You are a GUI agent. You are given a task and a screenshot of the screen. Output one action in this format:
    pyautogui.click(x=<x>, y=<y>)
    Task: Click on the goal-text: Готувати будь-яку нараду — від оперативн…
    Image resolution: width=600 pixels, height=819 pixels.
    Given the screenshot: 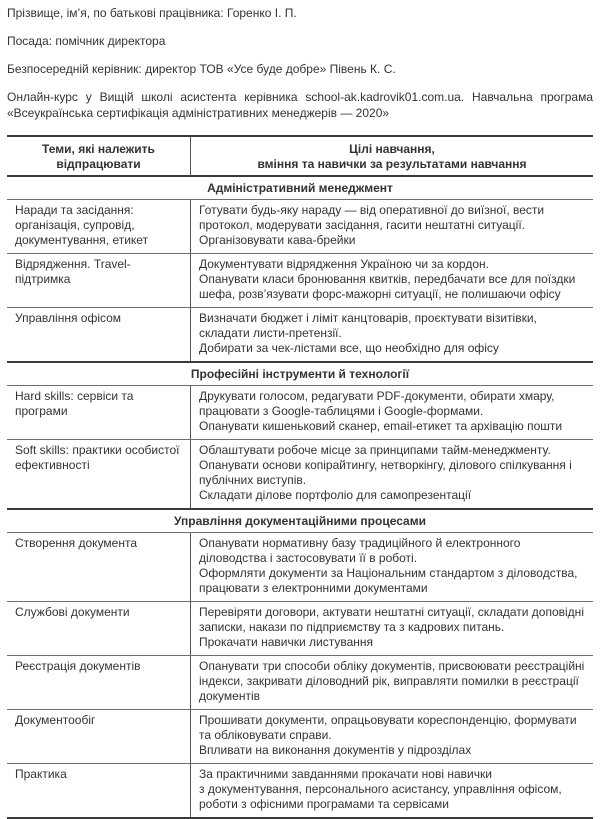 What is the action you would take?
    pyautogui.click(x=372, y=217)
    